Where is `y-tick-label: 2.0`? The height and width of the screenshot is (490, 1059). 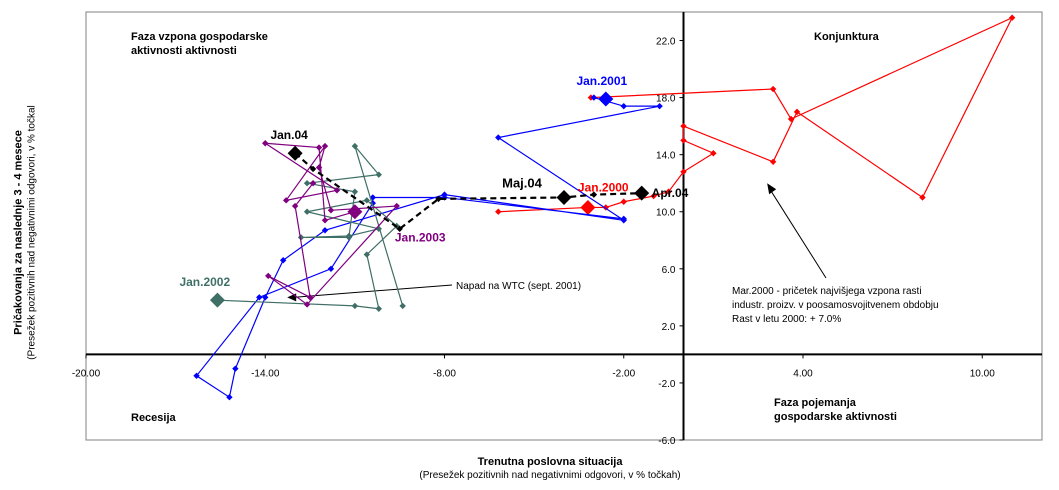 y-tick-label: 2.0 is located at coordinates (669, 327).